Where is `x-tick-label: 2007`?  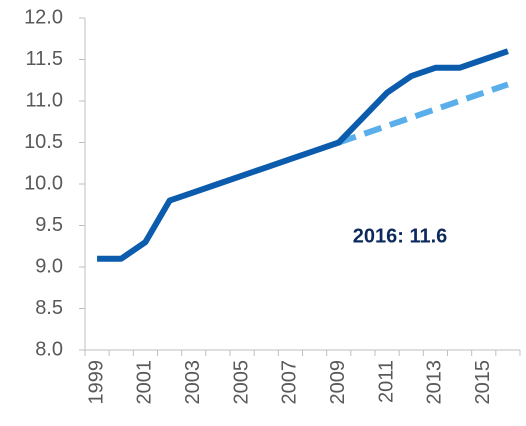 x-tick-label: 2007 is located at coordinates (290, 382).